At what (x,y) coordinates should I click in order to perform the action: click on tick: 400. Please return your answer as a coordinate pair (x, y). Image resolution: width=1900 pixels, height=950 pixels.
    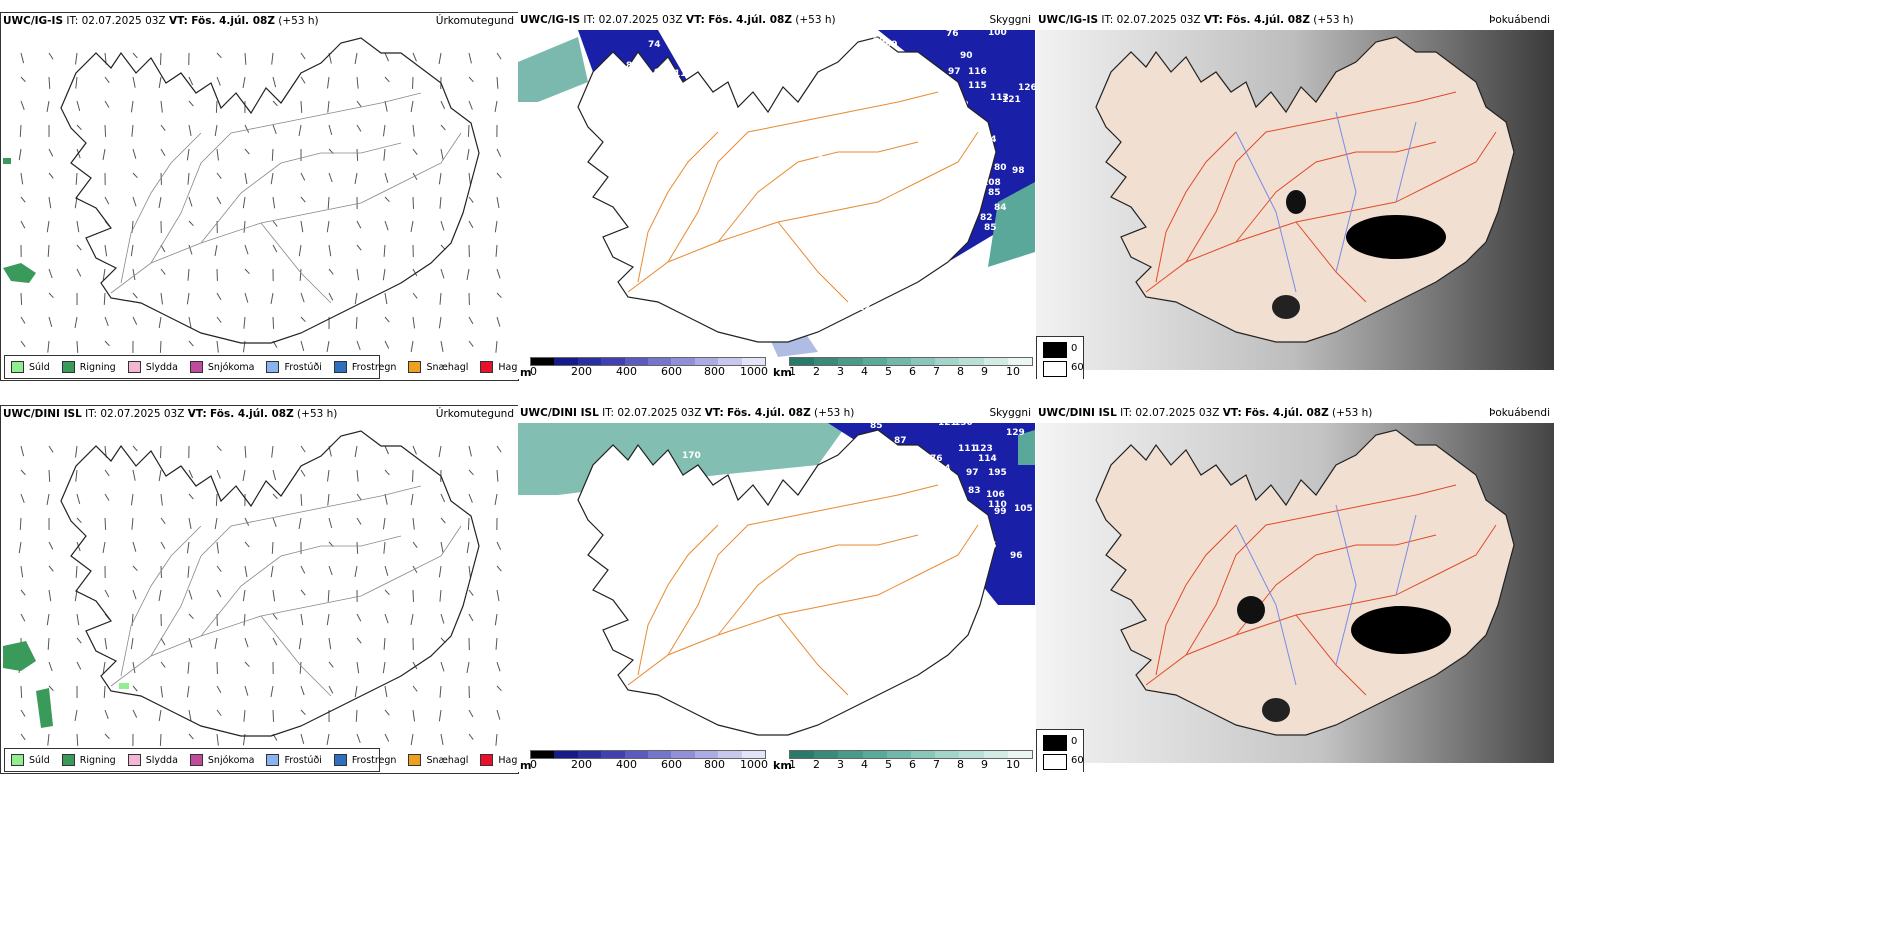
    Looking at the image, I should click on (626, 371).